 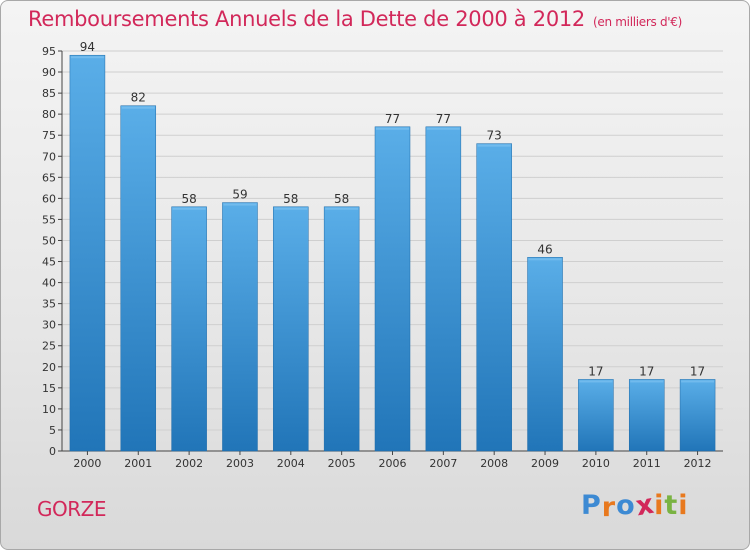 What do you see at coordinates (697, 371) in the screenshot?
I see `value-label-2012: 17` at bounding box center [697, 371].